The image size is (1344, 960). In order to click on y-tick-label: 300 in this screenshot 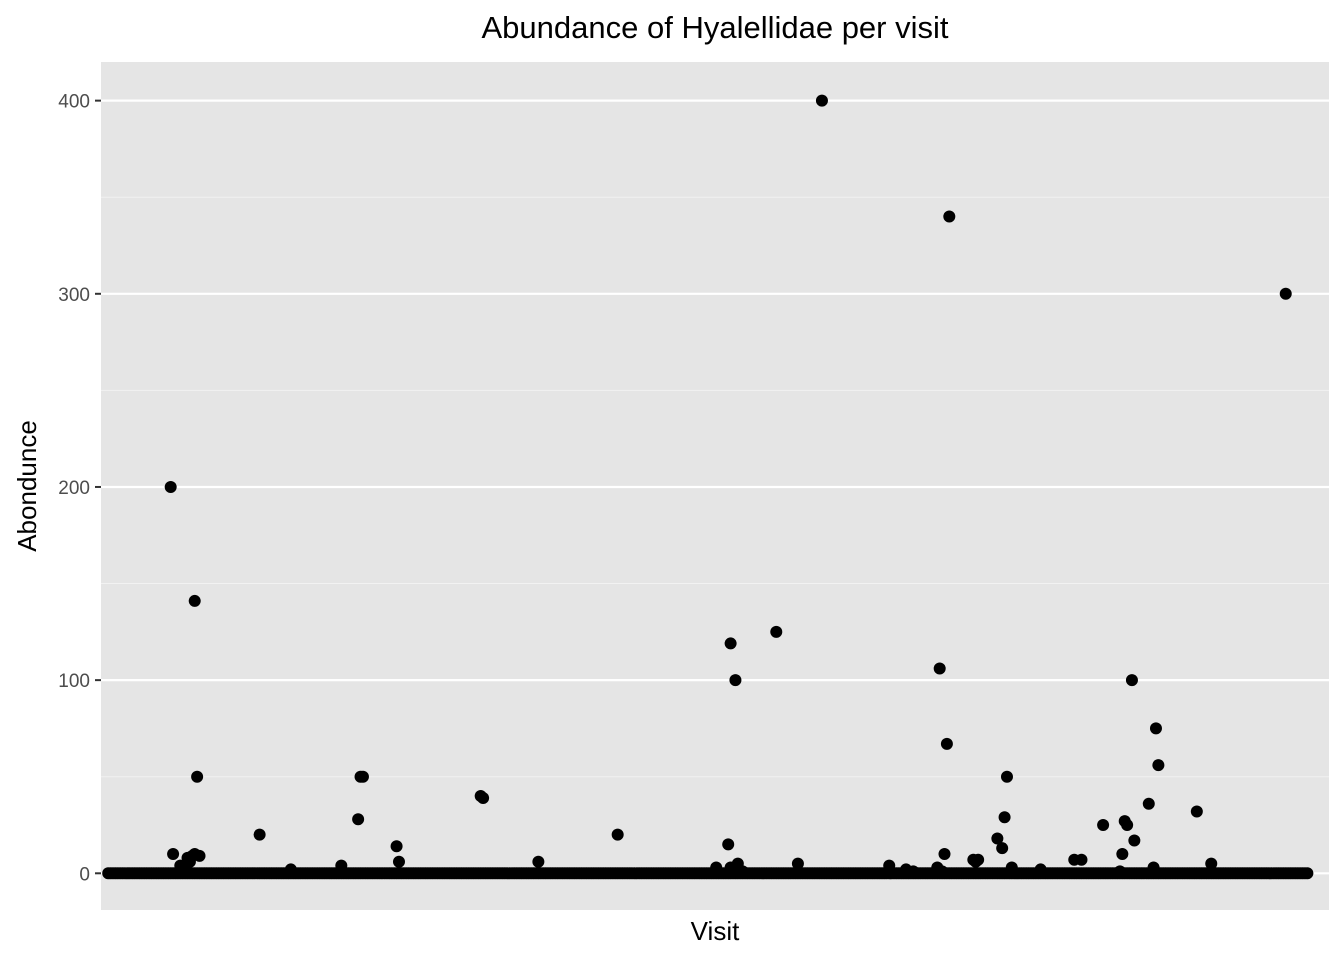, I will do `click(74, 295)`.